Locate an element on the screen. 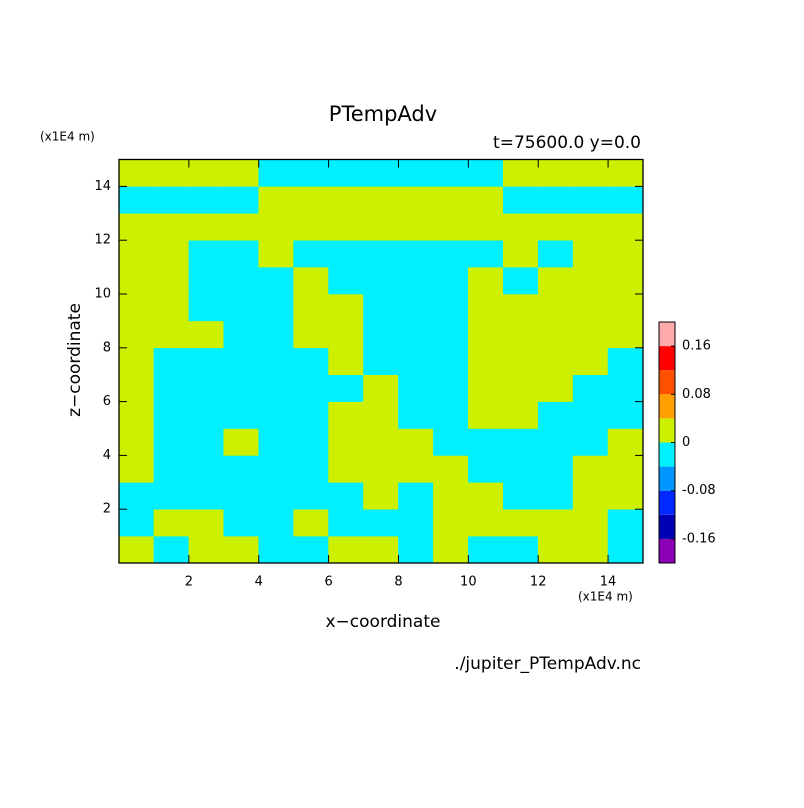 This screenshot has height=808, width=804. y-tick-label: 12 is located at coordinates (102, 240).